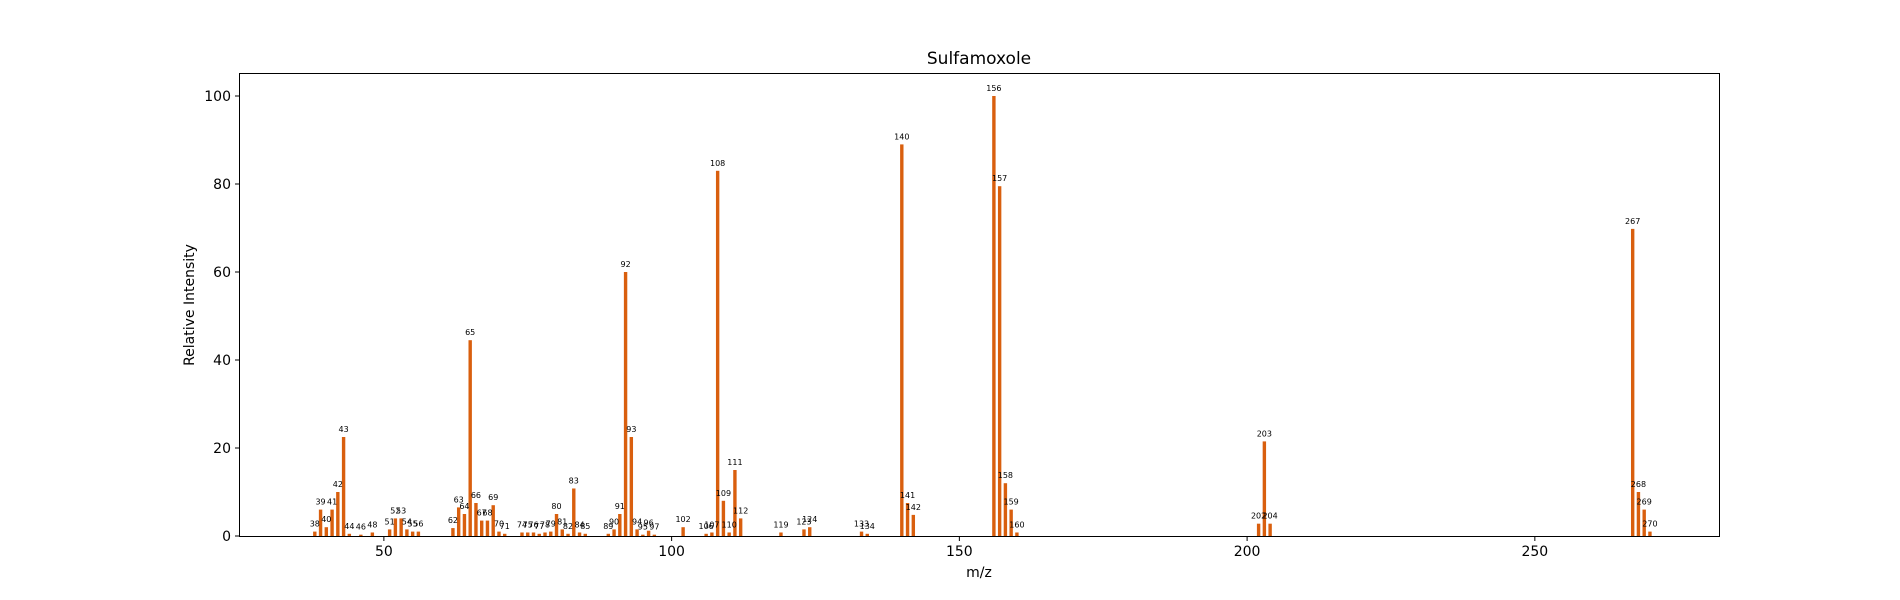 This screenshot has height=600, width=1900. Describe the element at coordinates (418, 524) in the screenshot. I see `peak-label-56: 56` at that location.